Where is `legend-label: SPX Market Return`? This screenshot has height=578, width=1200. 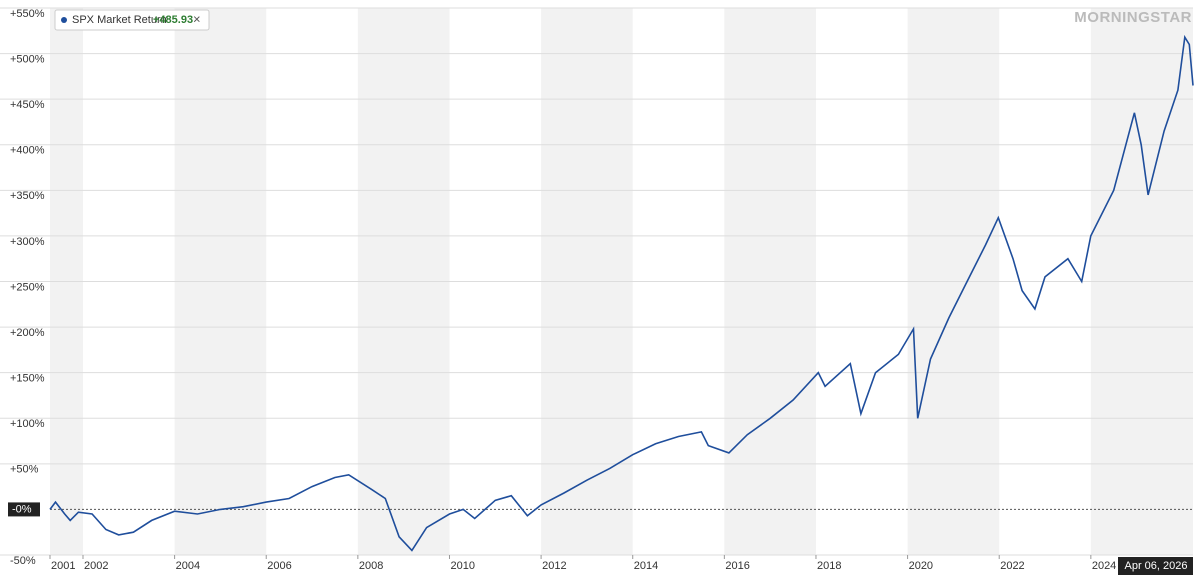 legend-label: SPX Market Return is located at coordinates (119, 20).